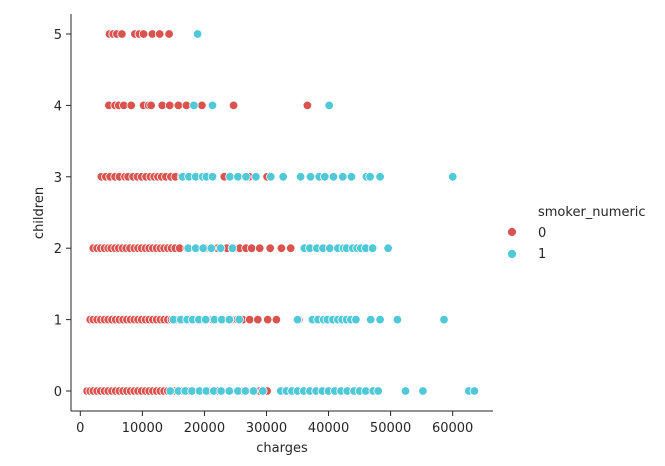 Image resolution: width=665 pixels, height=466 pixels. I want to click on x-tick-label: 20000, so click(204, 428).